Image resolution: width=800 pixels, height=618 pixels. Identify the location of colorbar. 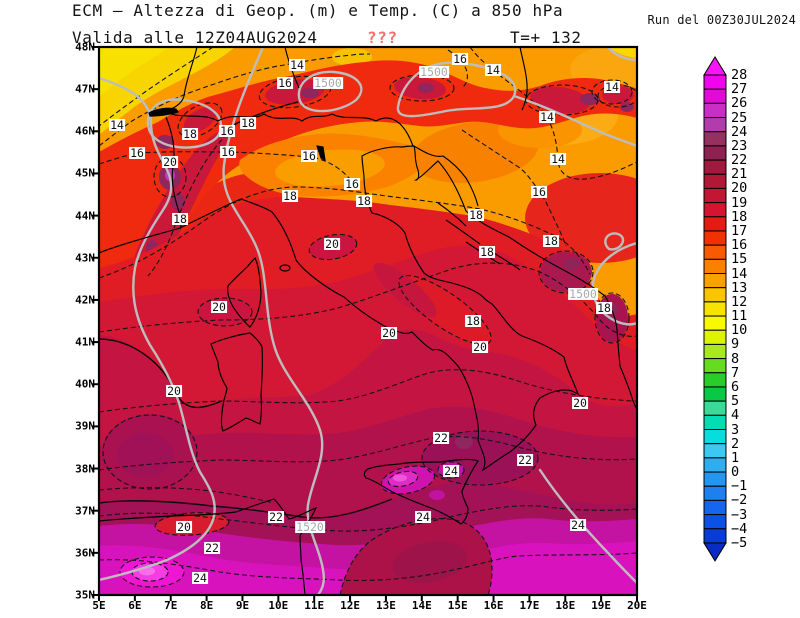
(715, 309).